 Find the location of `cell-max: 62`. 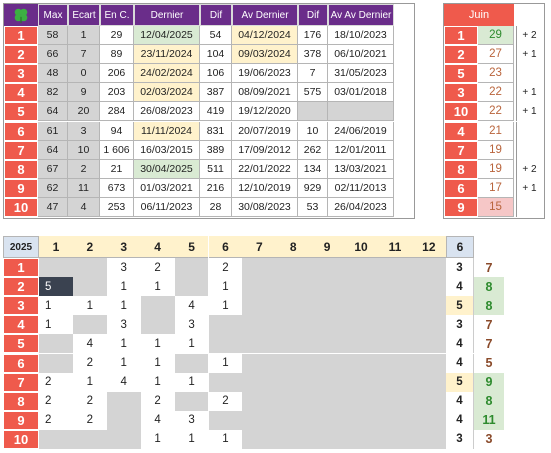

cell-max: 62 is located at coordinates (53, 188).